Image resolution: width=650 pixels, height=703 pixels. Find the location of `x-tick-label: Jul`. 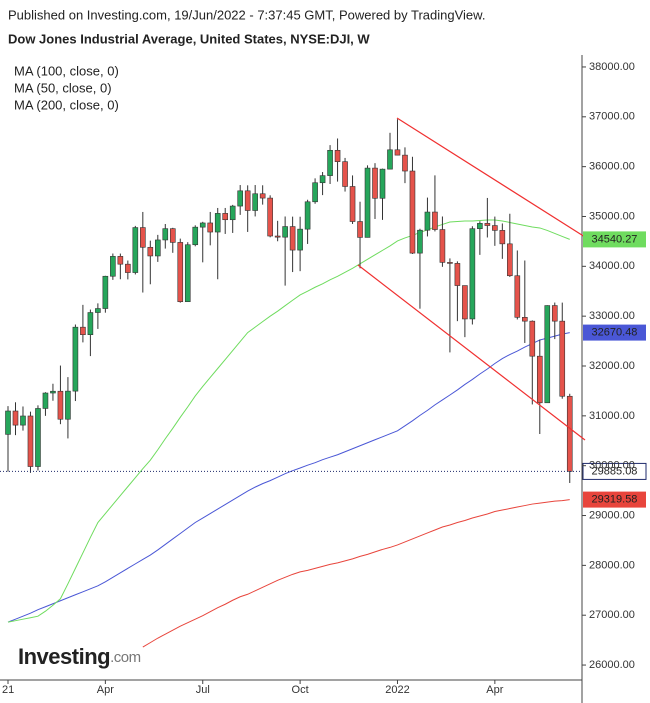

x-tick-label: Jul is located at coordinates (203, 690).